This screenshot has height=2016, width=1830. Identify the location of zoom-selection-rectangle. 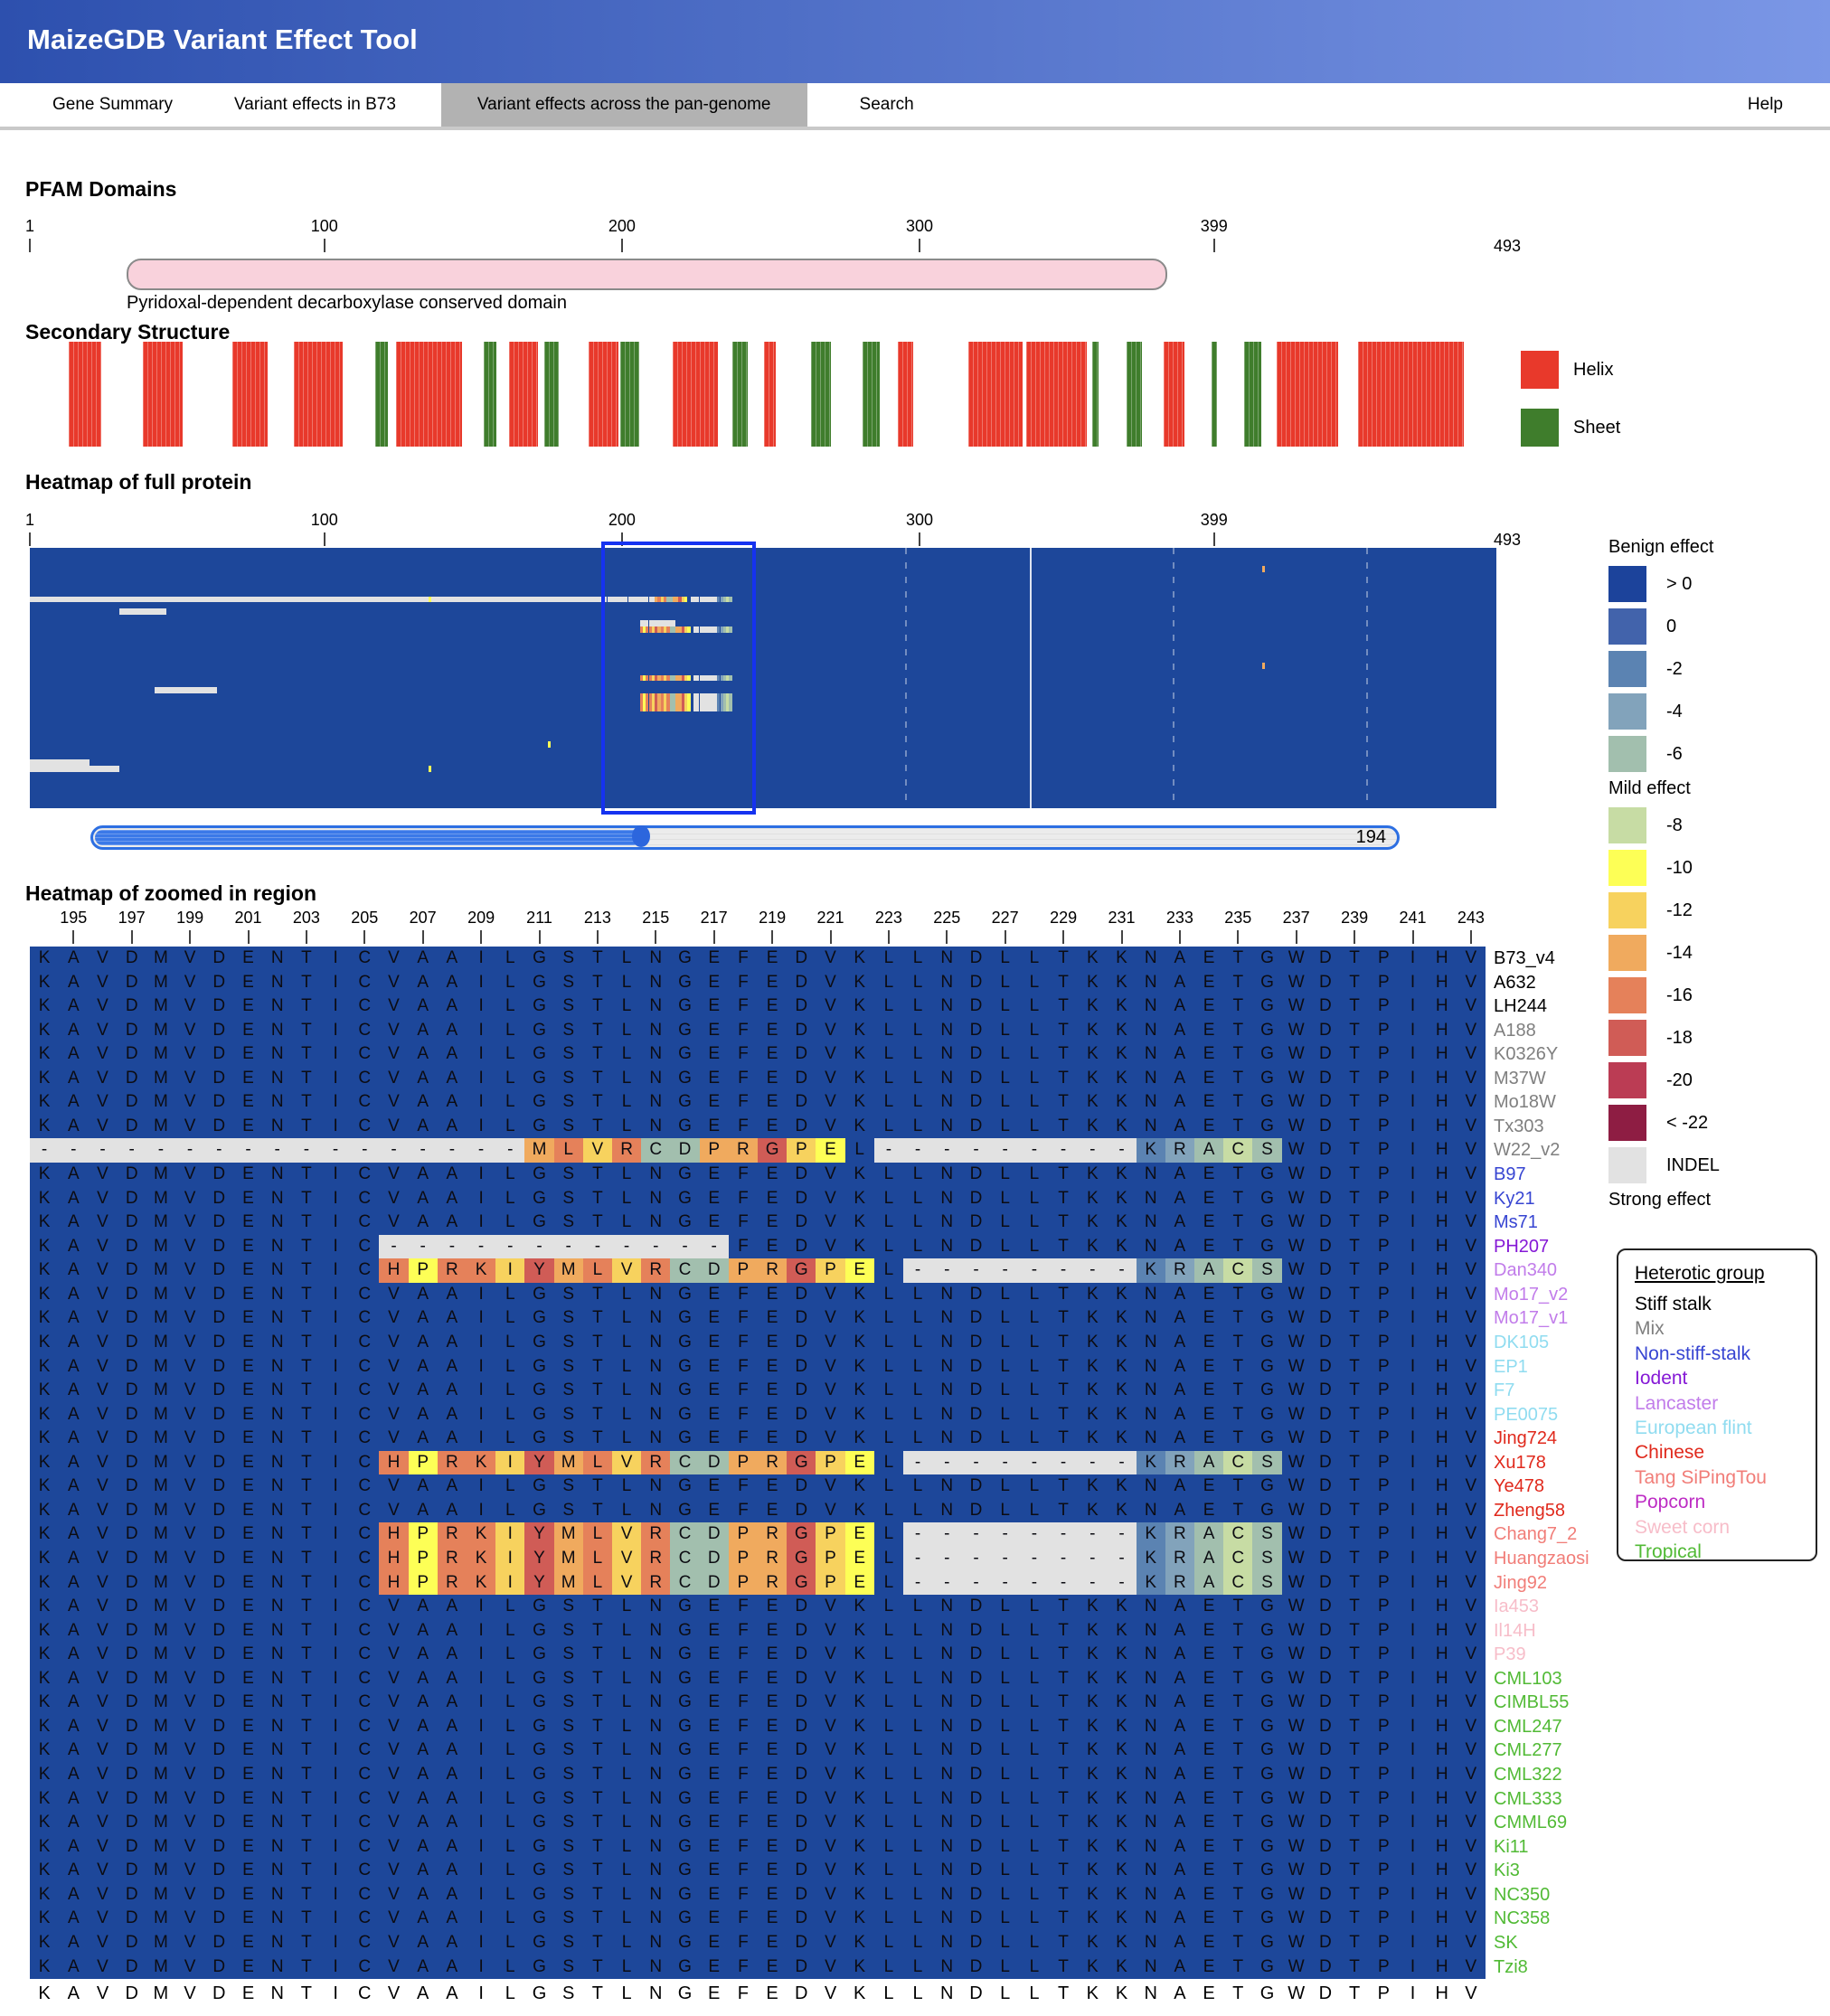
(678, 678).